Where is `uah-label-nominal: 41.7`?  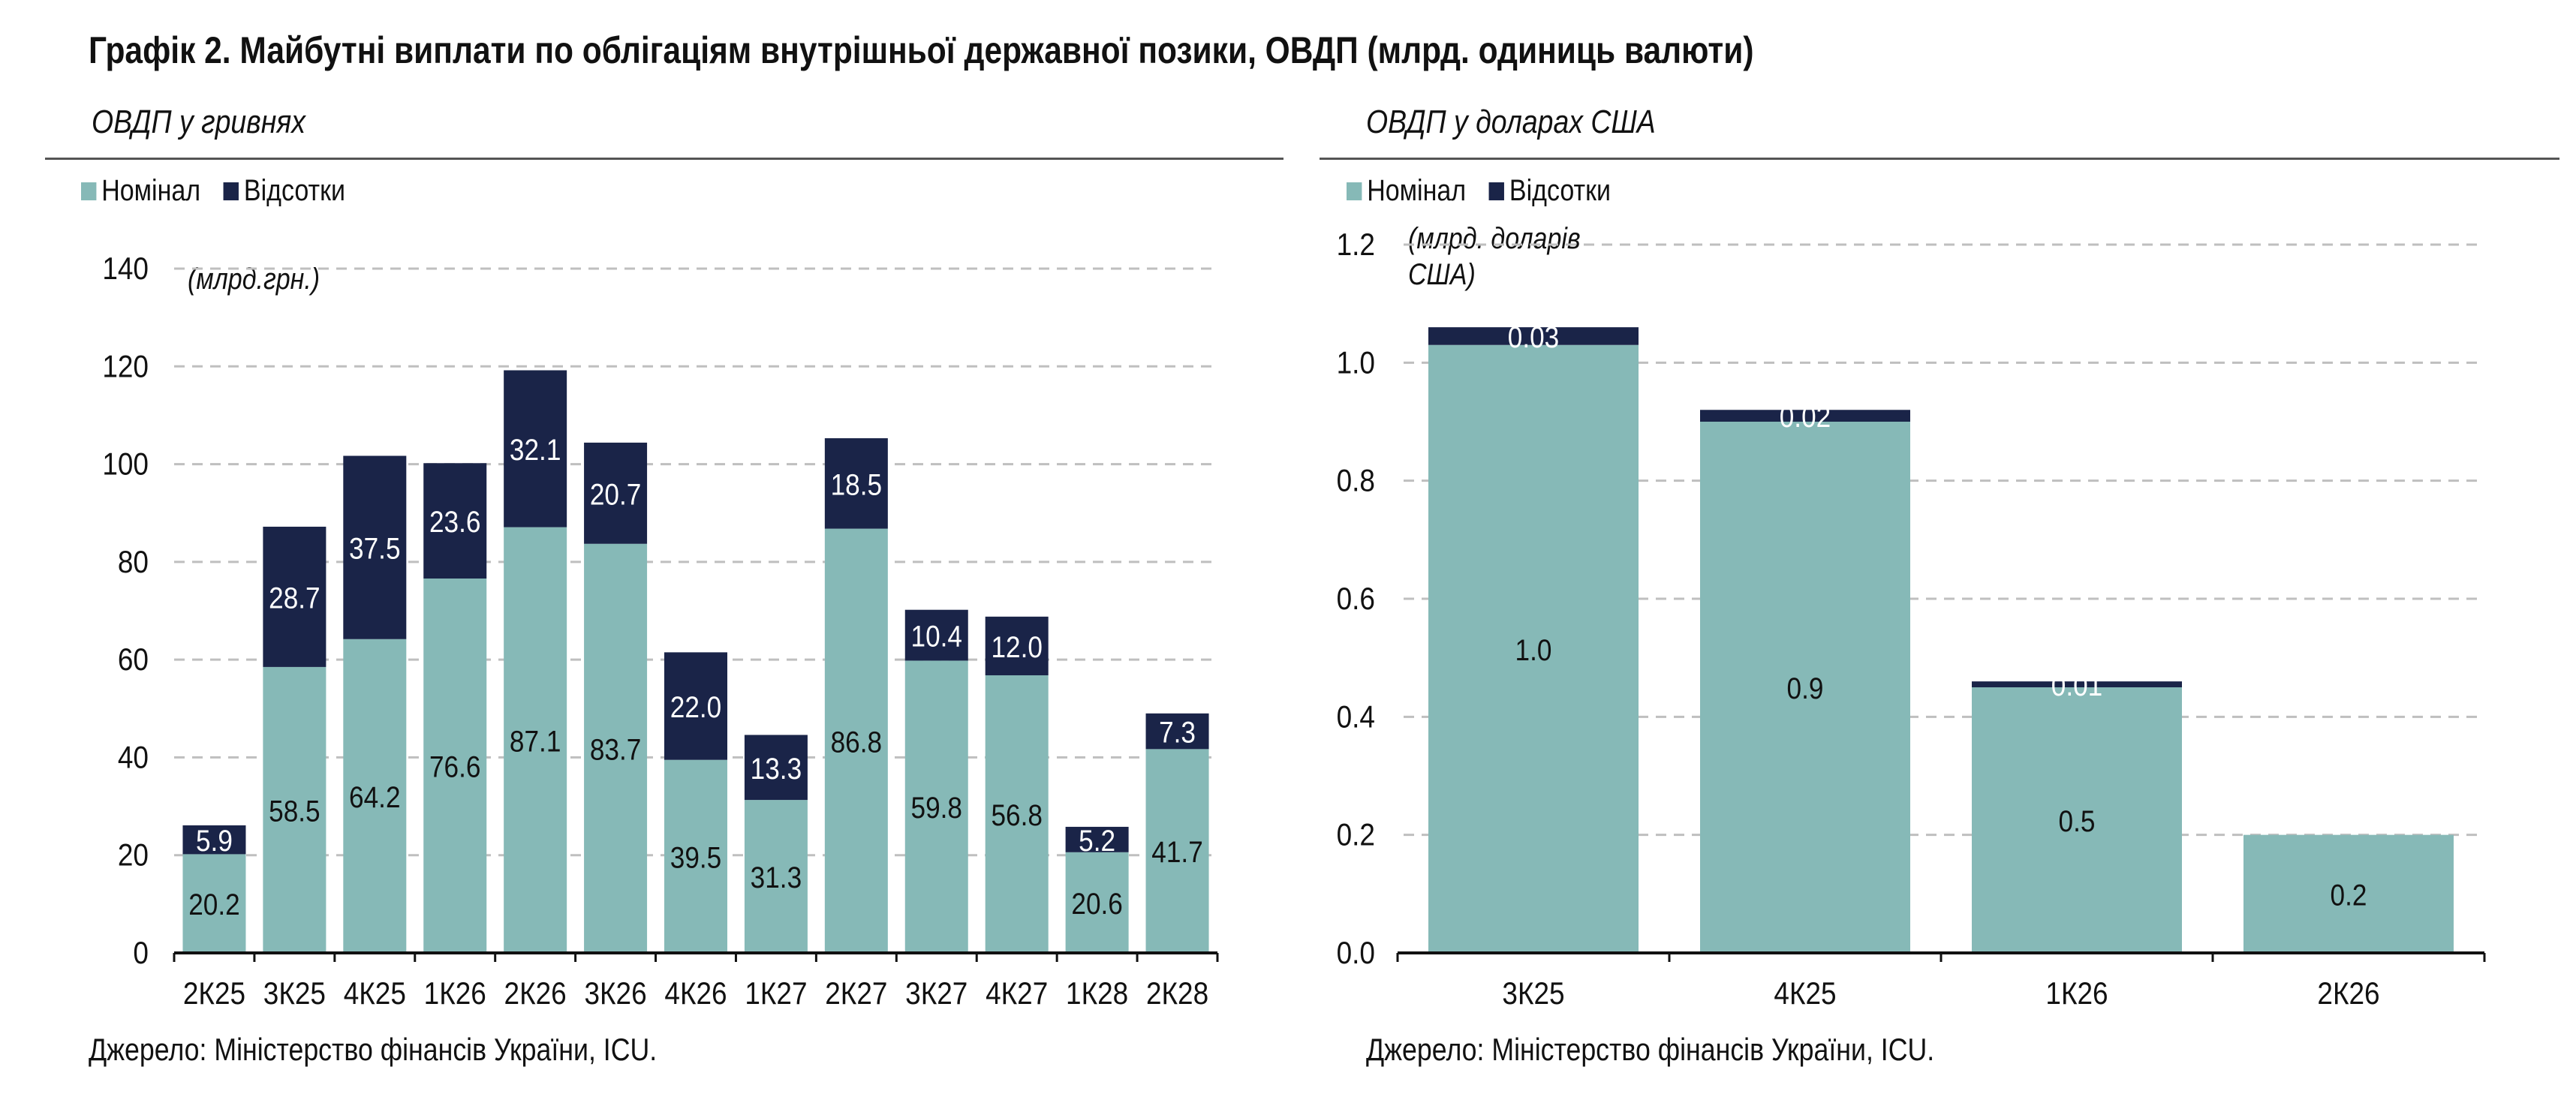
uah-label-nominal: 41.7 is located at coordinates (1176, 852).